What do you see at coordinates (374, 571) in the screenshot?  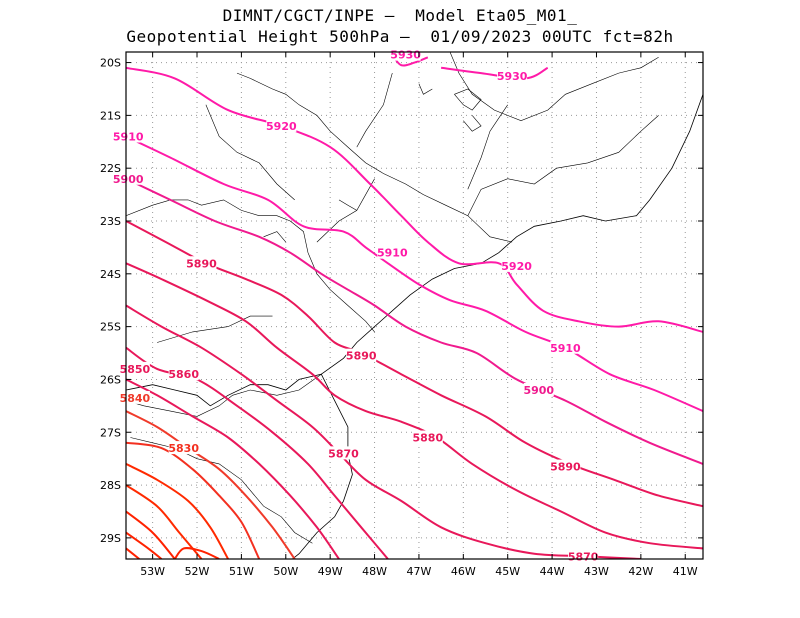 I see `lon-tick-label: 48W` at bounding box center [374, 571].